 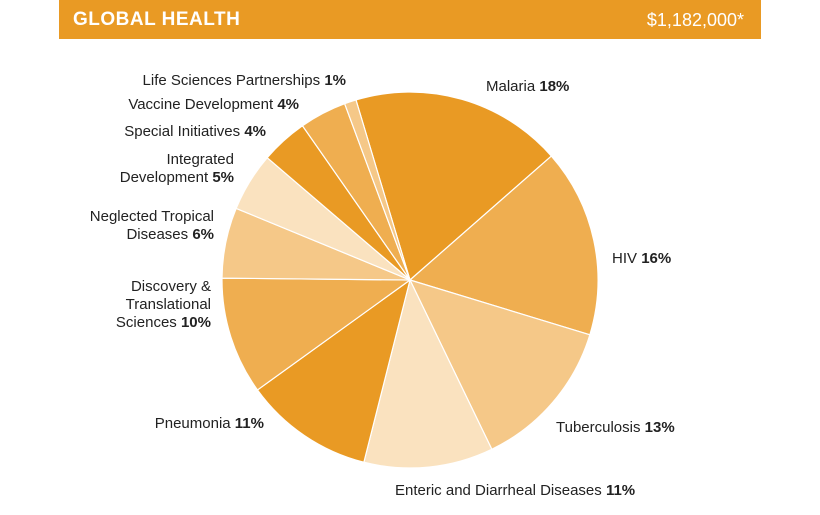 What do you see at coordinates (503, 245) in the screenshot?
I see `pie-slice-hiv` at bounding box center [503, 245].